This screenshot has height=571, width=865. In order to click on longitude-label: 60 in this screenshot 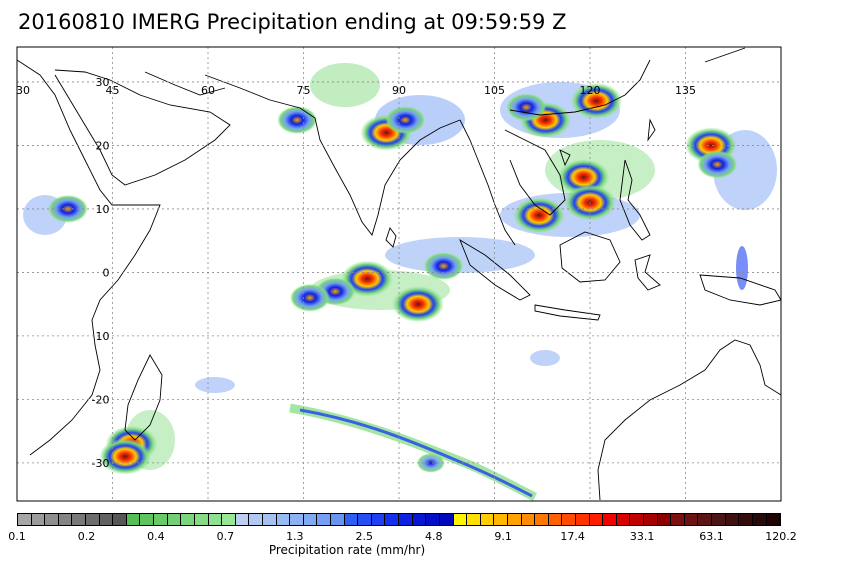, I will do `click(208, 90)`.